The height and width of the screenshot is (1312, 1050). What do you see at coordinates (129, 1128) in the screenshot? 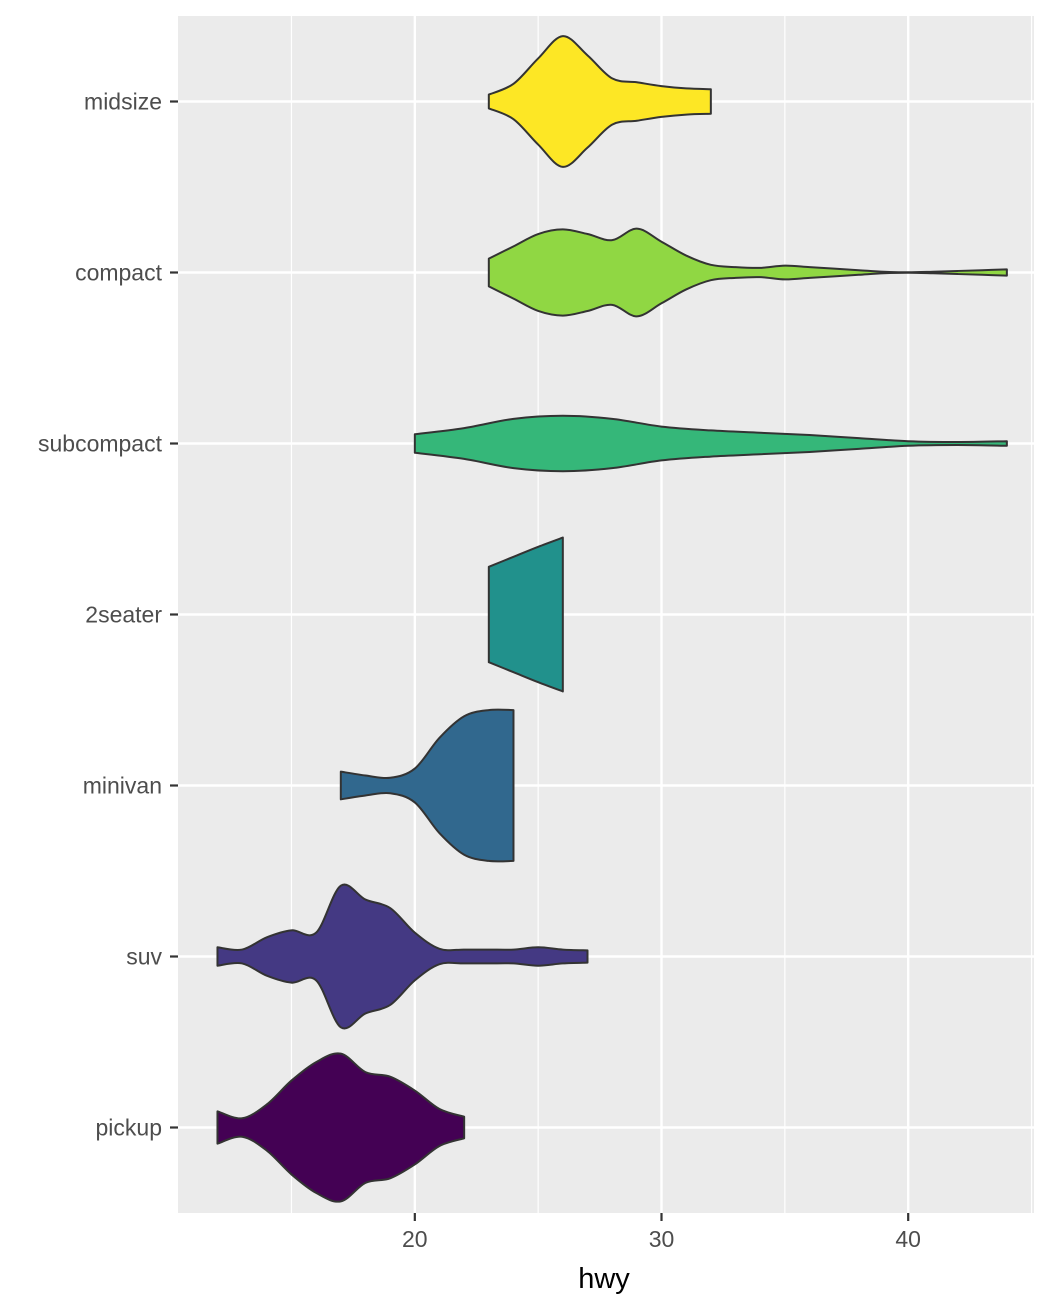
I see `y-tick-label-pickup: pickup` at bounding box center [129, 1128].